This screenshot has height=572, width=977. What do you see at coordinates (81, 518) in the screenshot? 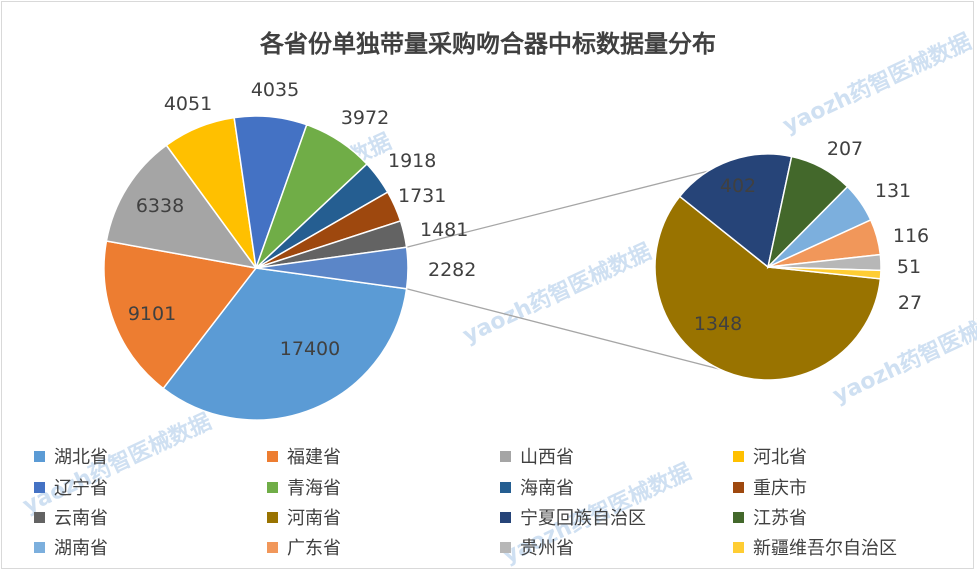
I see `legend-entry: 云南省` at bounding box center [81, 518].